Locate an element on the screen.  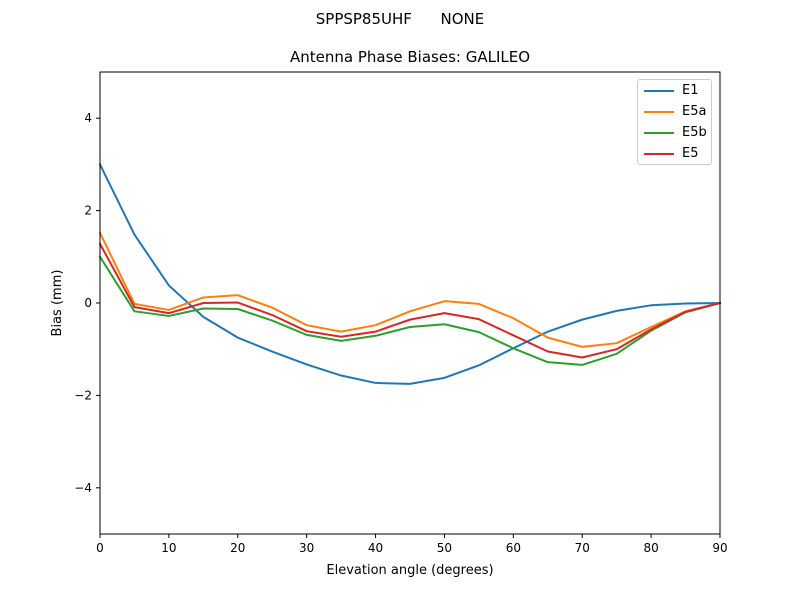
x-tick-label: 50 is located at coordinates (444, 548).